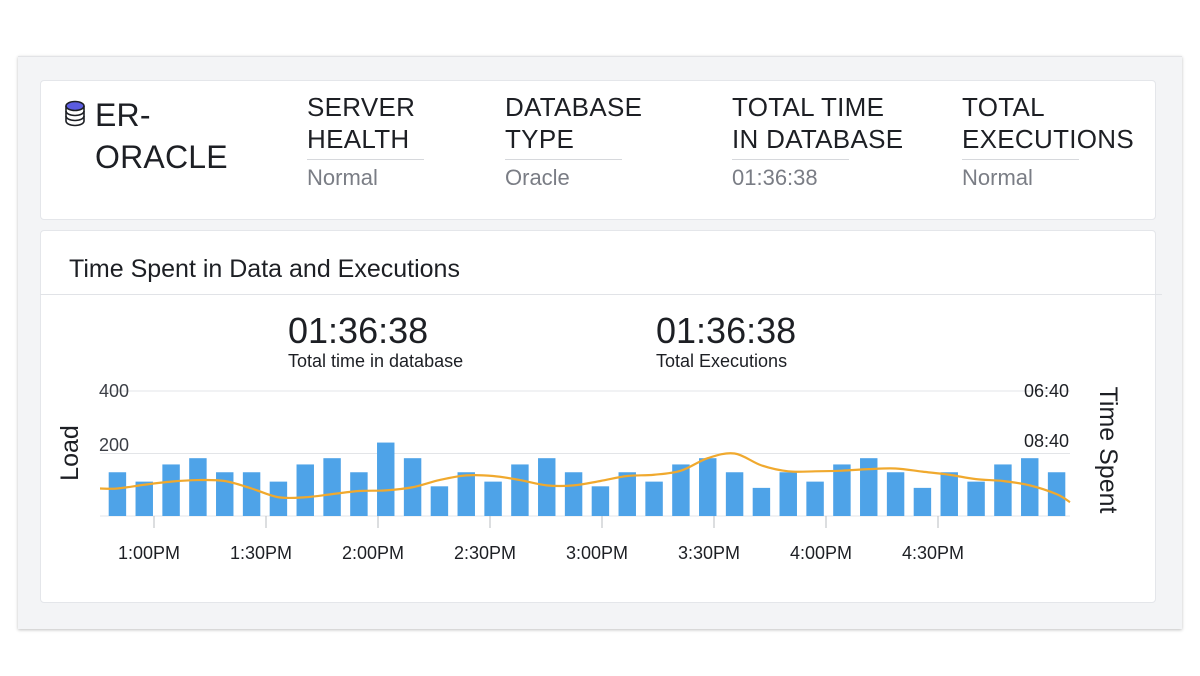 The width and height of the screenshot is (1200, 676). I want to click on metric-value: Oracle, so click(537, 177).